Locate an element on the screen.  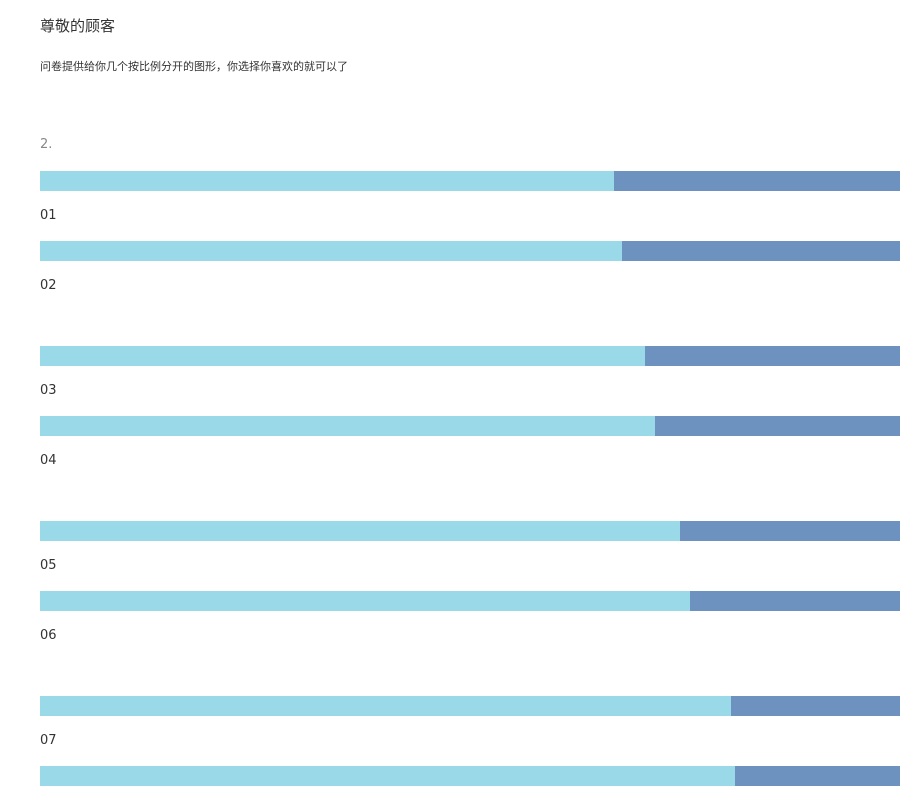
option-label-01: 01 is located at coordinates (48, 215).